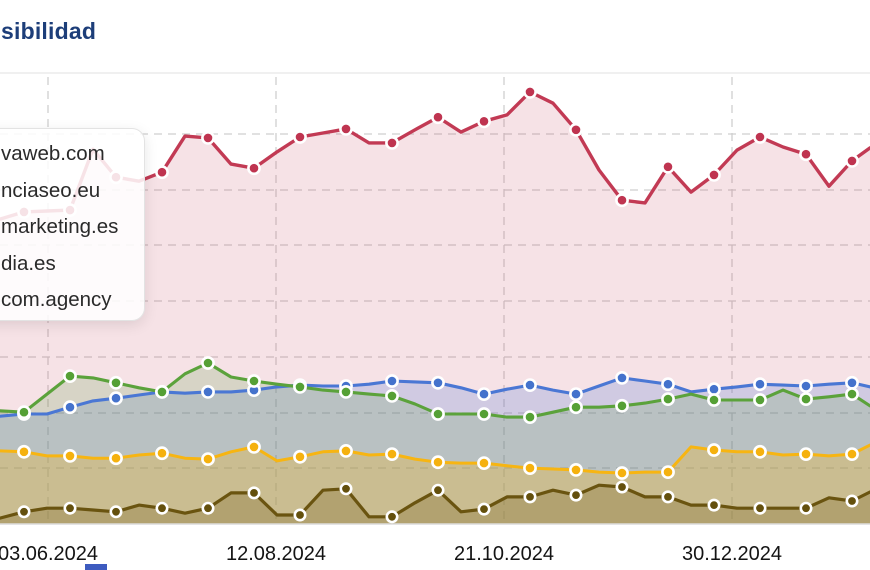 The height and width of the screenshot is (570, 870). What do you see at coordinates (96, 567) in the screenshot?
I see `bottom-partial-element` at bounding box center [96, 567].